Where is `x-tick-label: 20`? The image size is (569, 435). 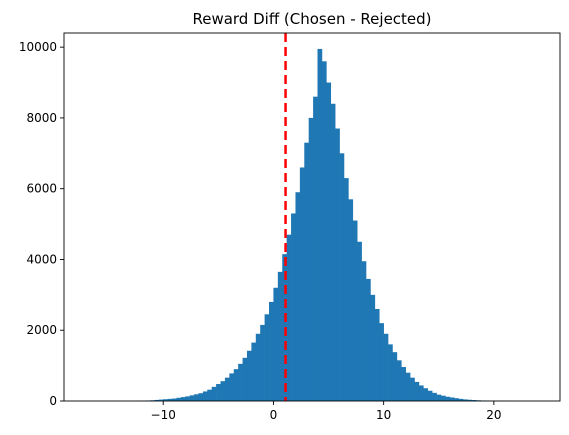 x-tick-label: 20 is located at coordinates (493, 415).